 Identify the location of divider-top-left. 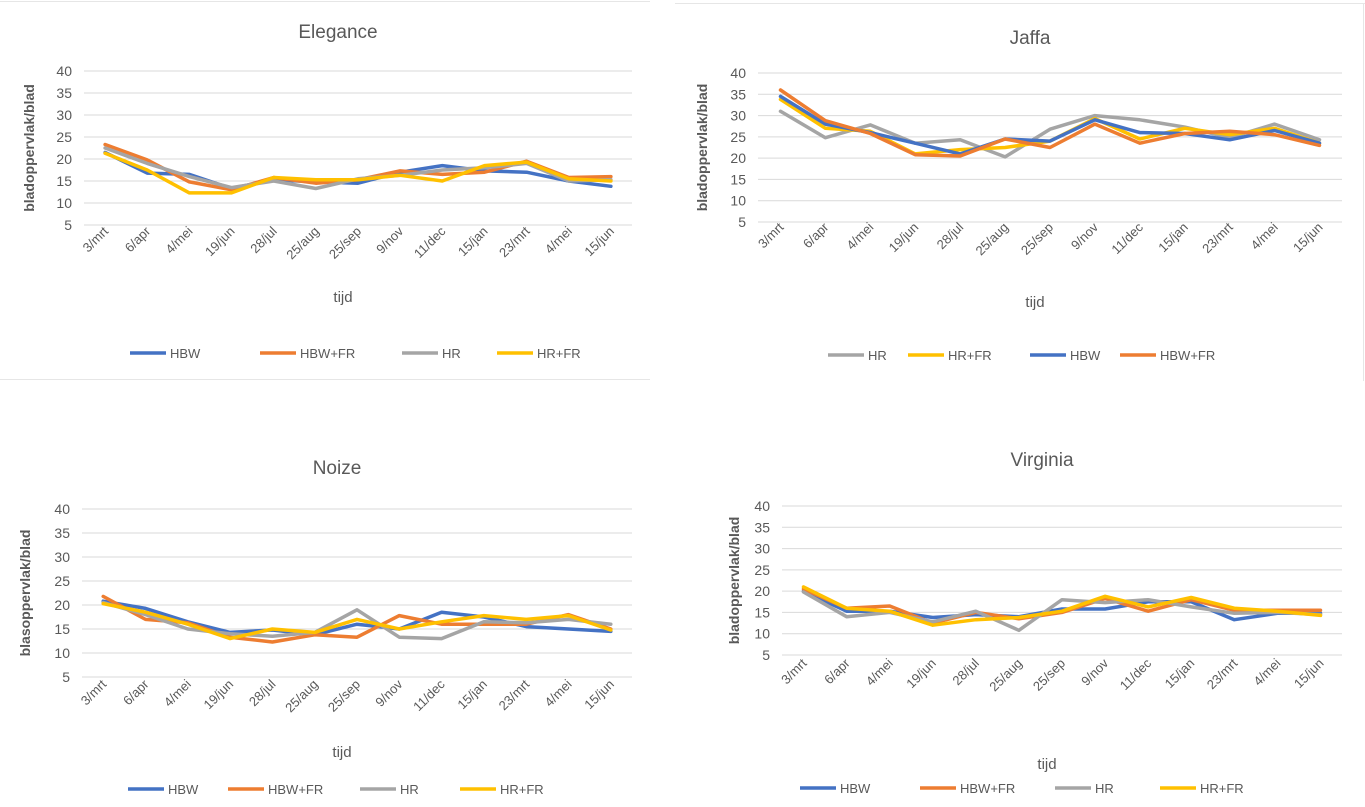
(325, 1).